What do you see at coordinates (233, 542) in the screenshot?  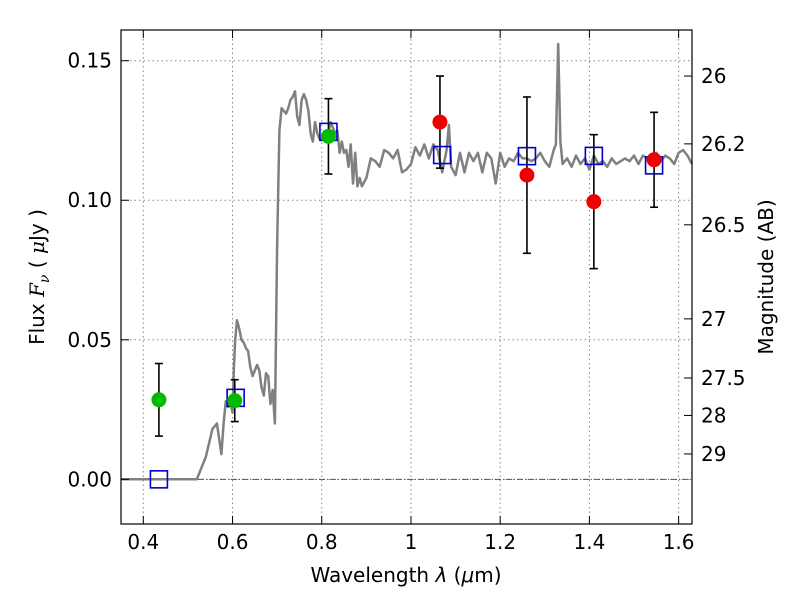 I see `x-tick-label: 0.6` at bounding box center [233, 542].